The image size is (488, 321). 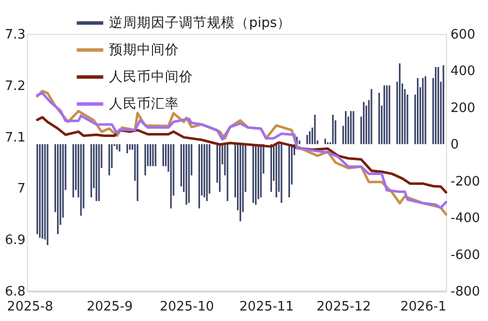 What do you see at coordinates (15, 35) in the screenshot?
I see `y-tick-label: 7.3` at bounding box center [15, 35].